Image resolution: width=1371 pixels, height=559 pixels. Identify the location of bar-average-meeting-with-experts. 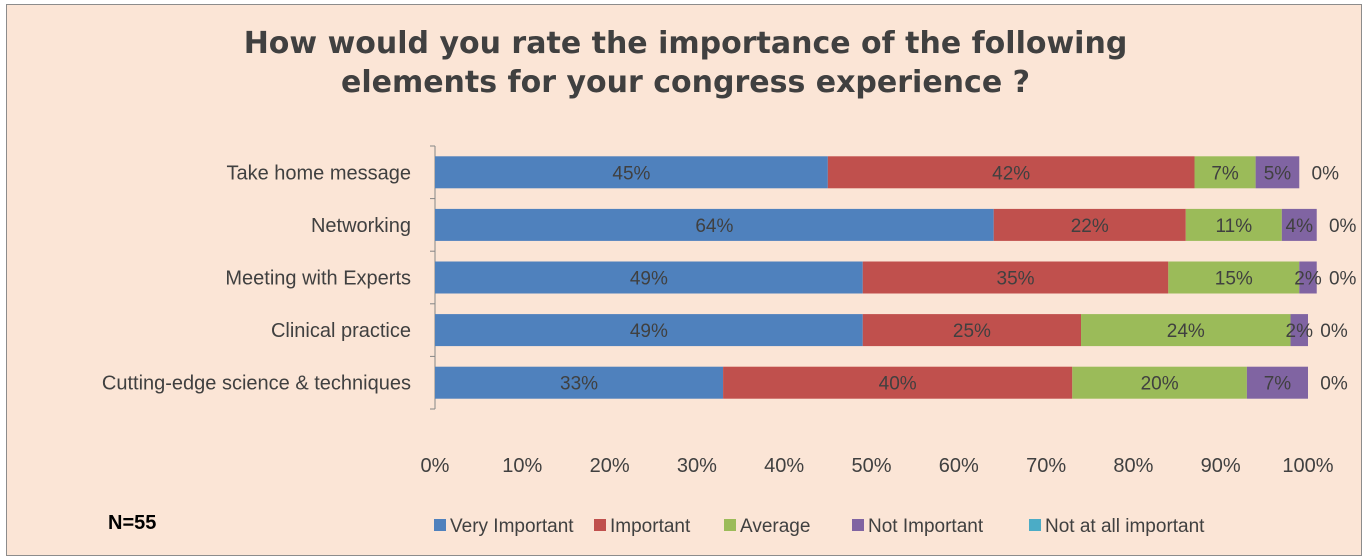
(1234, 277).